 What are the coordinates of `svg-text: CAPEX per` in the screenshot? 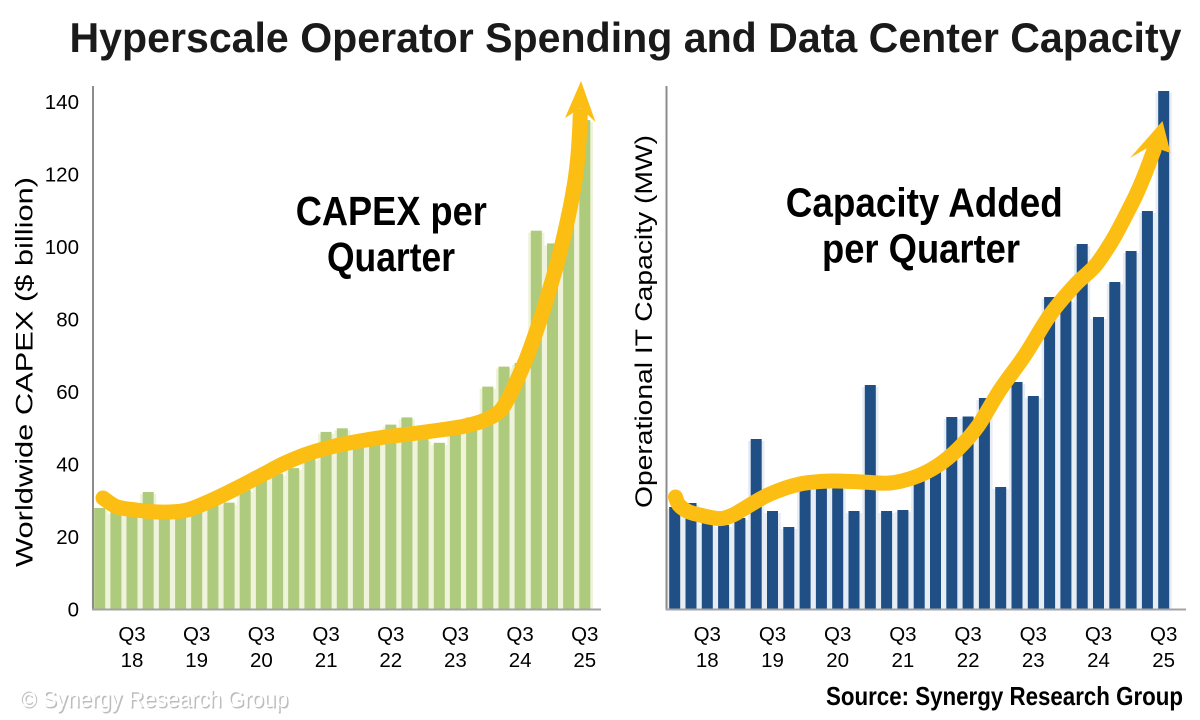 It's located at (391, 211).